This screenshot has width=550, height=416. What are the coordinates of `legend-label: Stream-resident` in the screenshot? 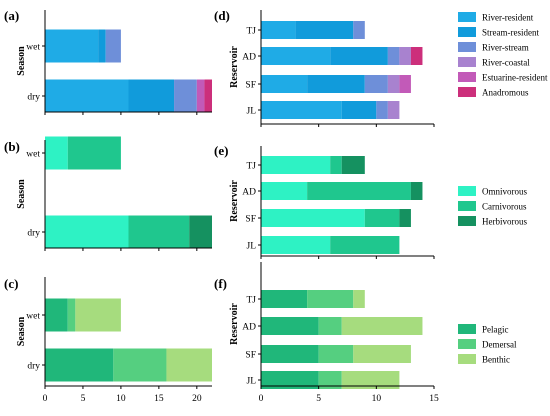 It's located at (510, 33).